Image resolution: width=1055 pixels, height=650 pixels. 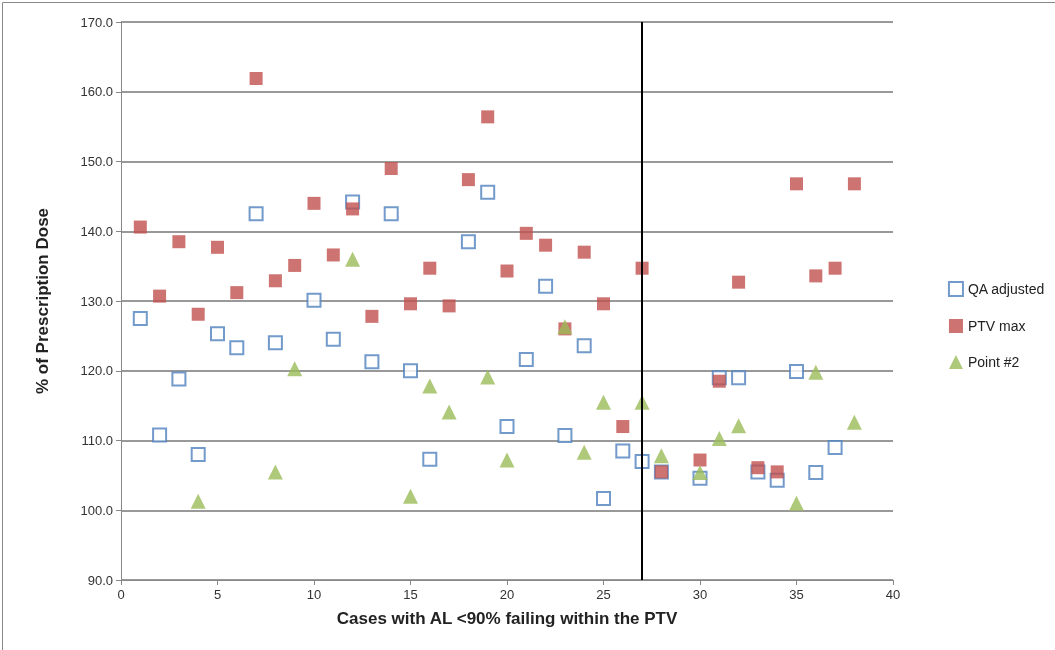 I want to click on y-tick-label: 90.0, so click(x=100, y=580).